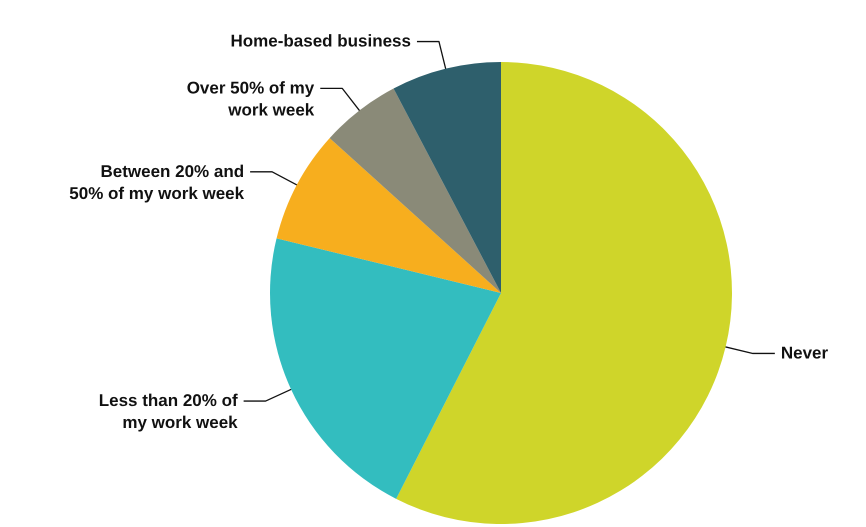 This screenshot has width=866, height=527. What do you see at coordinates (804, 352) in the screenshot?
I see `slice-label: Never` at bounding box center [804, 352].